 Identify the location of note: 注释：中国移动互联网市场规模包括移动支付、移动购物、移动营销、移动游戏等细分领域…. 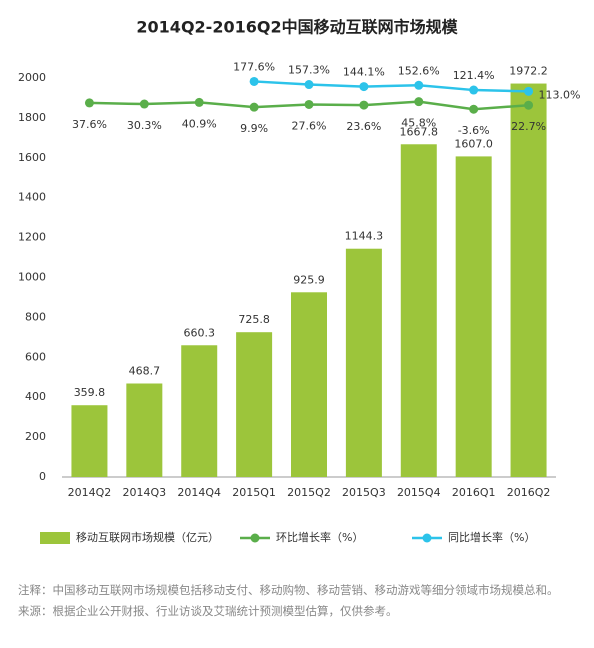
(288, 590).